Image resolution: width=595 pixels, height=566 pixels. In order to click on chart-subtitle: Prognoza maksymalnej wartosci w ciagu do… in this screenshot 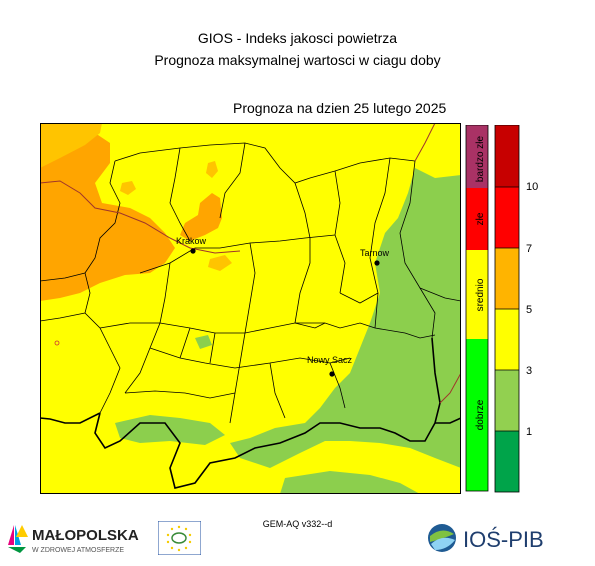, I will do `click(297, 60)`.